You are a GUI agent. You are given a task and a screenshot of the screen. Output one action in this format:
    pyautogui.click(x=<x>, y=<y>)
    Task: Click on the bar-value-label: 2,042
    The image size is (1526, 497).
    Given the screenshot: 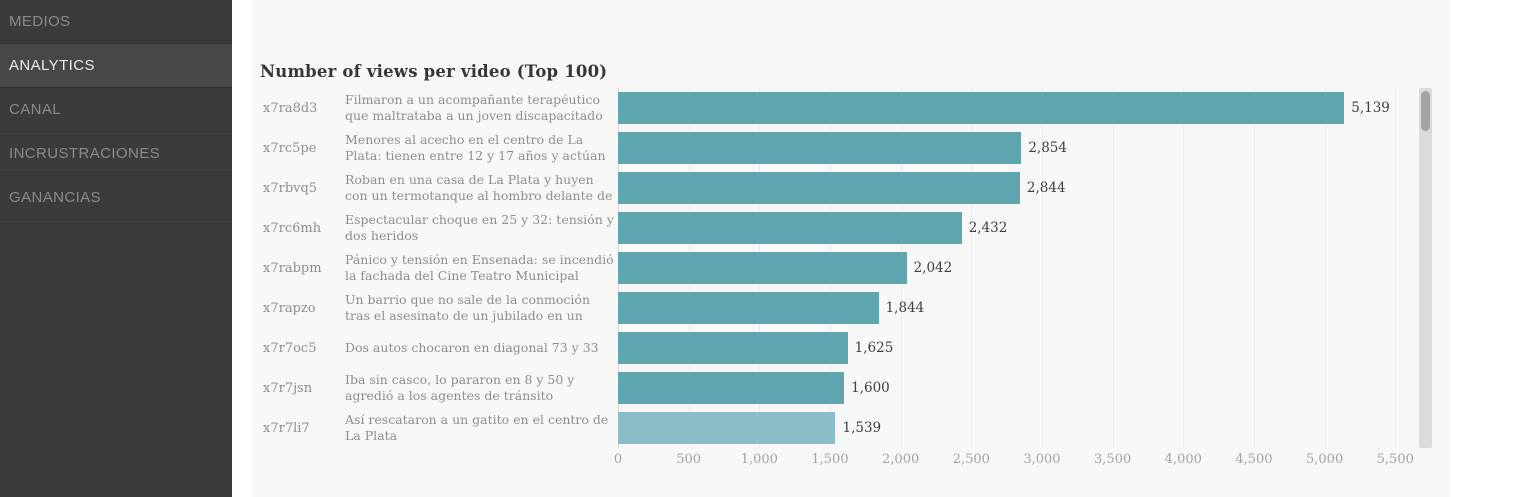 What is the action you would take?
    pyautogui.click(x=933, y=268)
    